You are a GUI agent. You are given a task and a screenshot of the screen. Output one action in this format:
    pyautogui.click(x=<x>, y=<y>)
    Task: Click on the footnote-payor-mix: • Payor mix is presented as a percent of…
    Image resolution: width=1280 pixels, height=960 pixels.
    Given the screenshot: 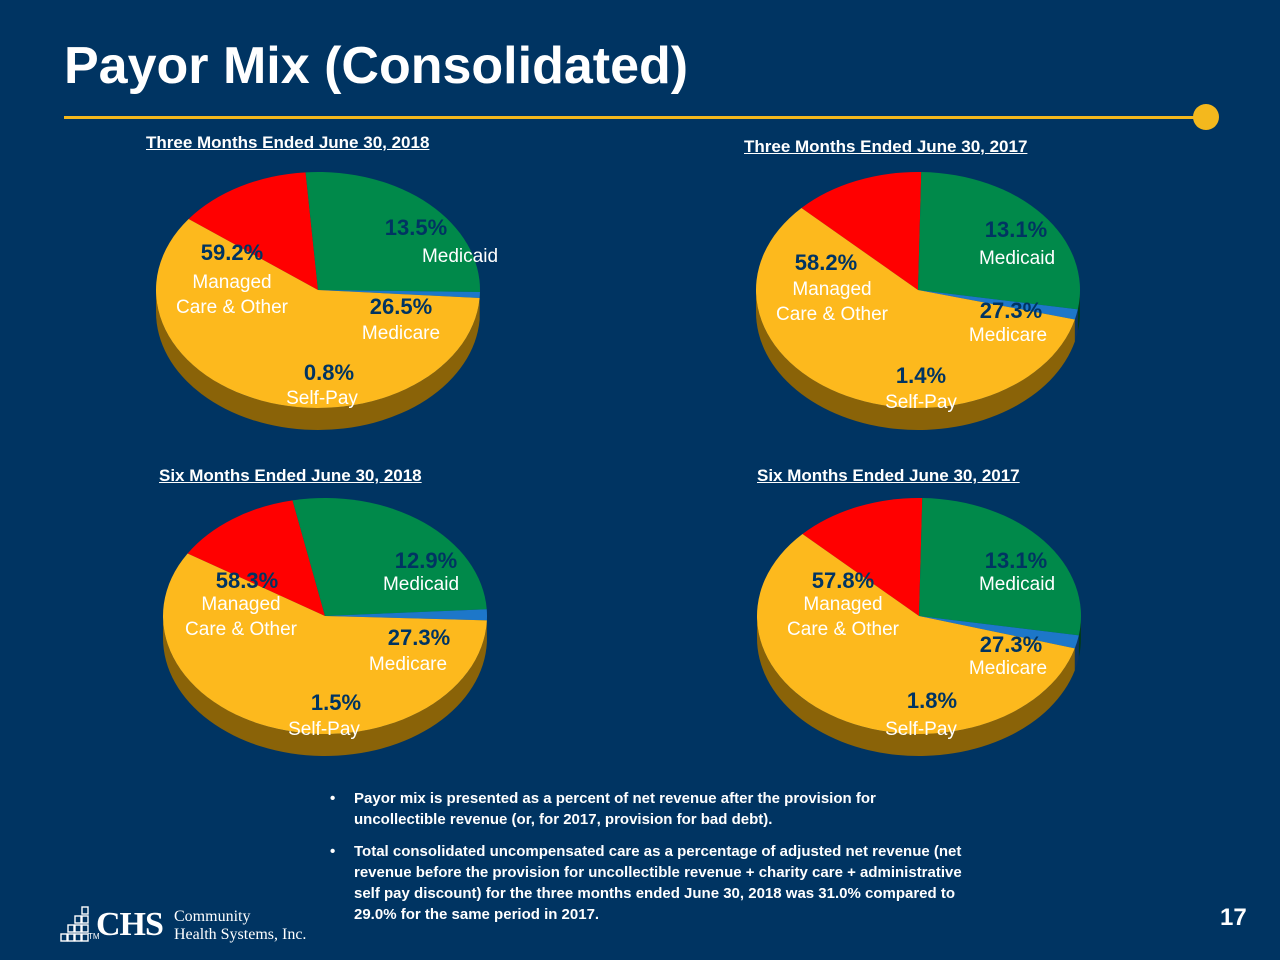 What is the action you would take?
    pyautogui.click(x=650, y=809)
    